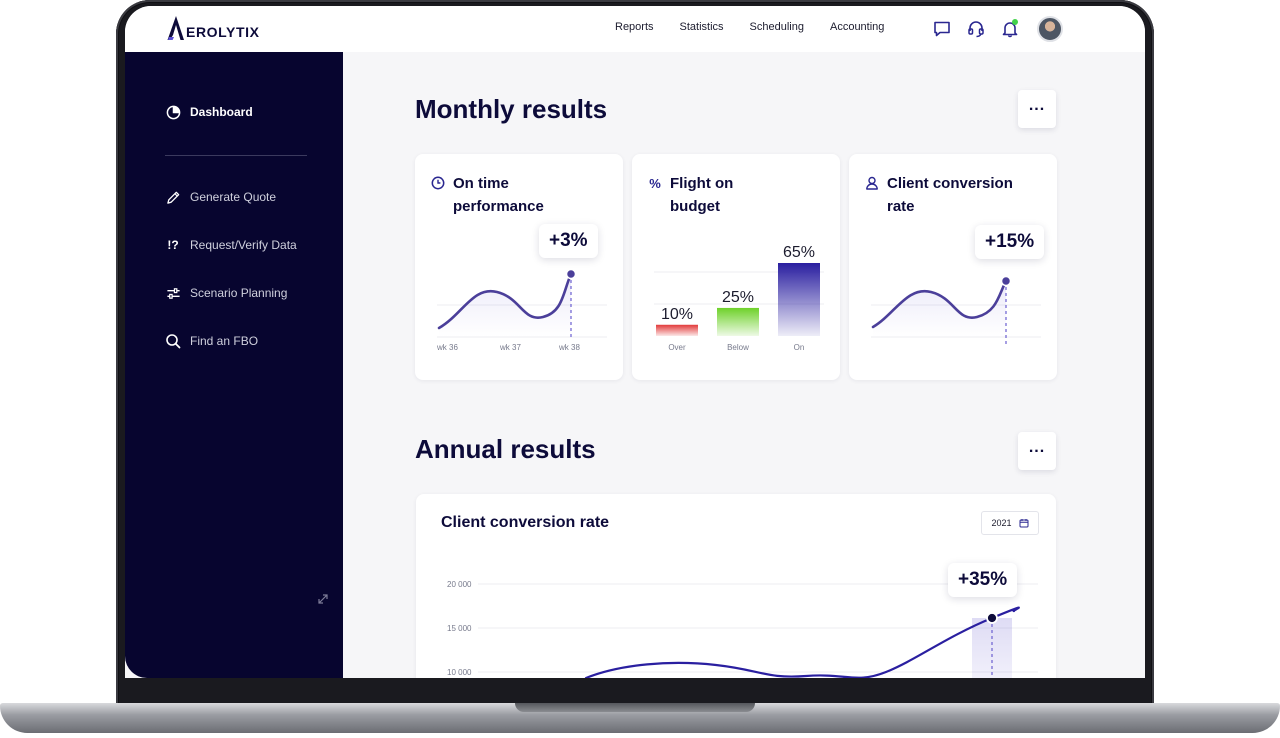 This screenshot has width=1280, height=738. Describe the element at coordinates (776, 27) in the screenshot. I see `nav-scheduling: Scheduling` at that location.